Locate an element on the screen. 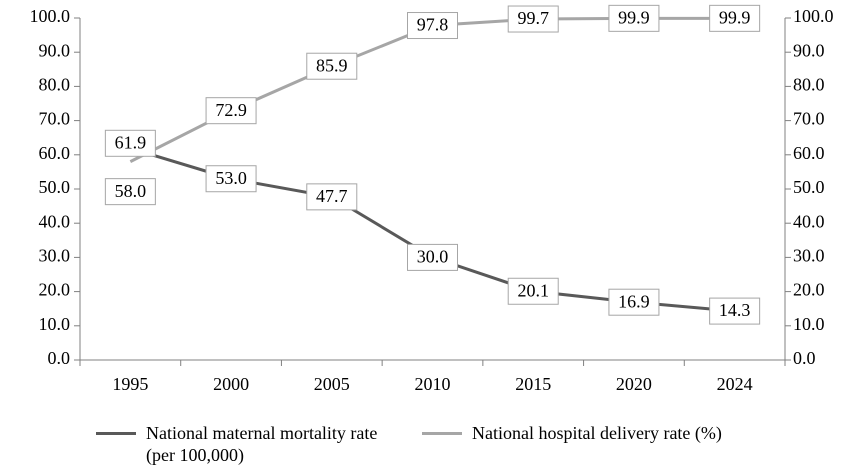 The width and height of the screenshot is (856, 471). data-label: 72.9 is located at coordinates (231, 110).